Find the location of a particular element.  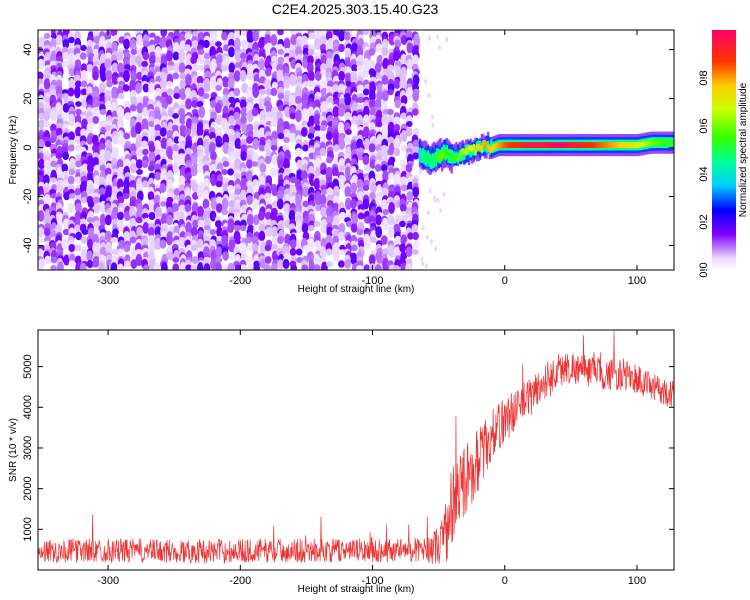

y-tick-label: 2000 is located at coordinates (28, 488).